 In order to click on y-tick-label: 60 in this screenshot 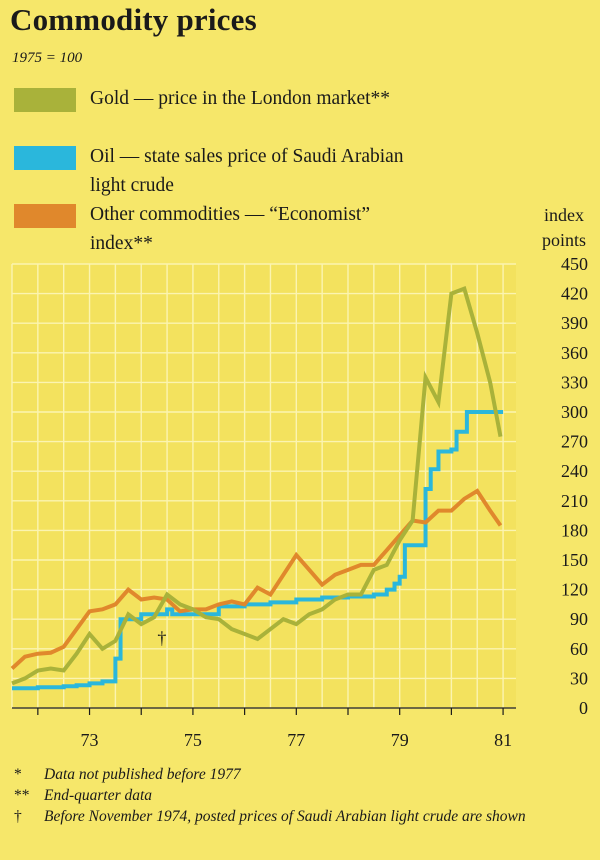, I will do `click(579, 649)`.